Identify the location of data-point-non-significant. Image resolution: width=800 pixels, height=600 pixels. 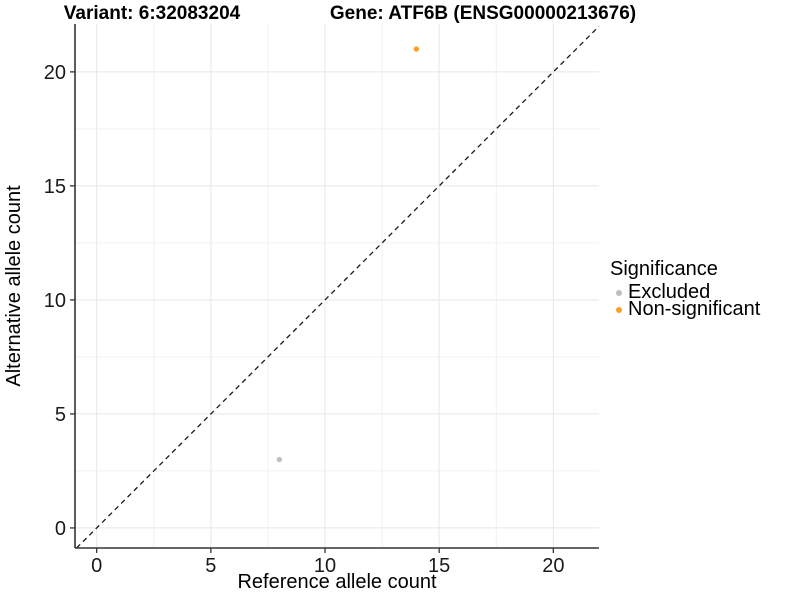
(416, 49).